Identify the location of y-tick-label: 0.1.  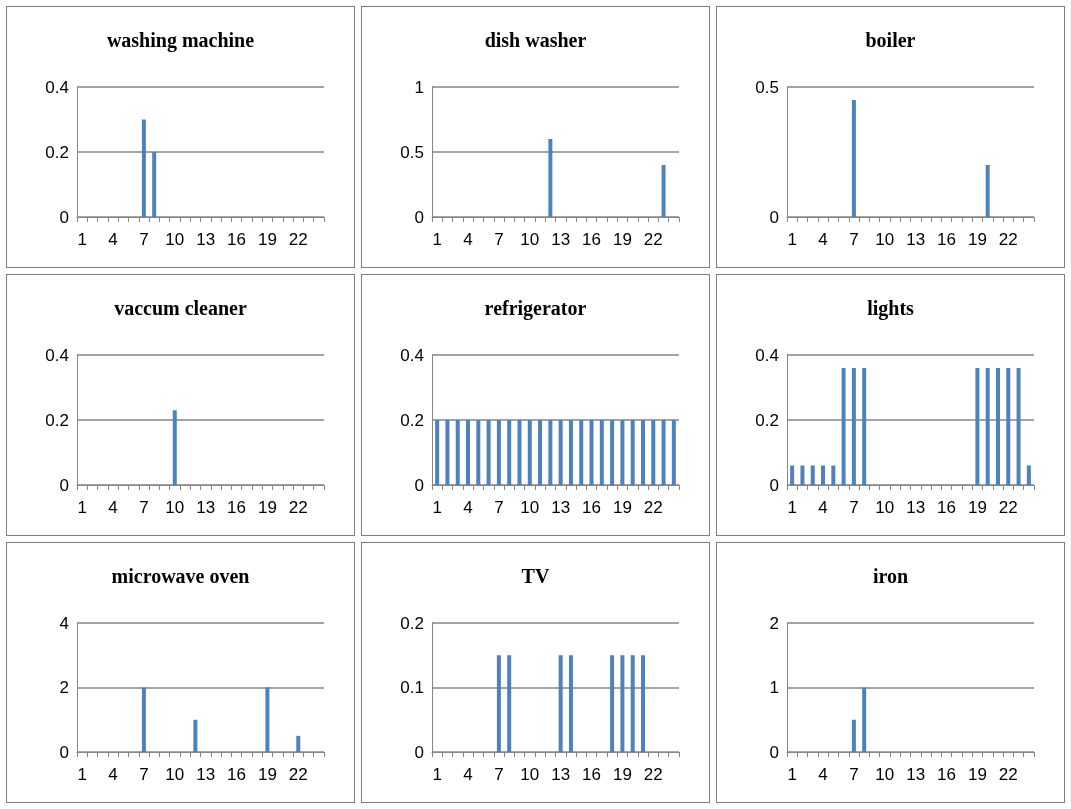
(412, 687).